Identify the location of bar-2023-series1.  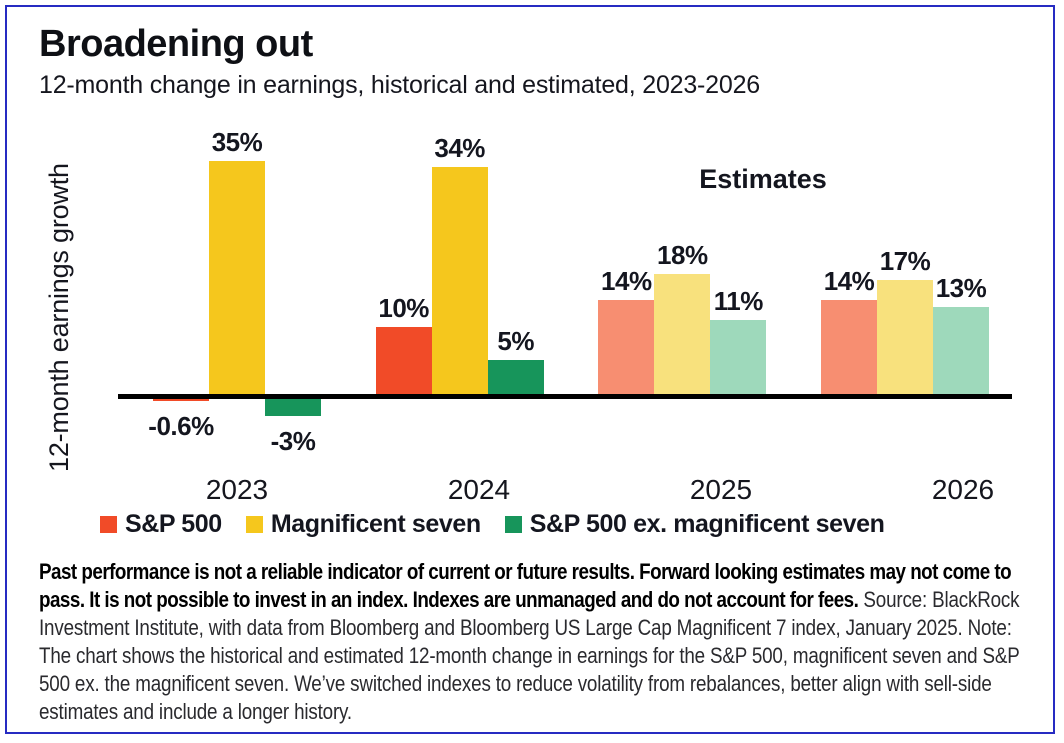
(237, 278).